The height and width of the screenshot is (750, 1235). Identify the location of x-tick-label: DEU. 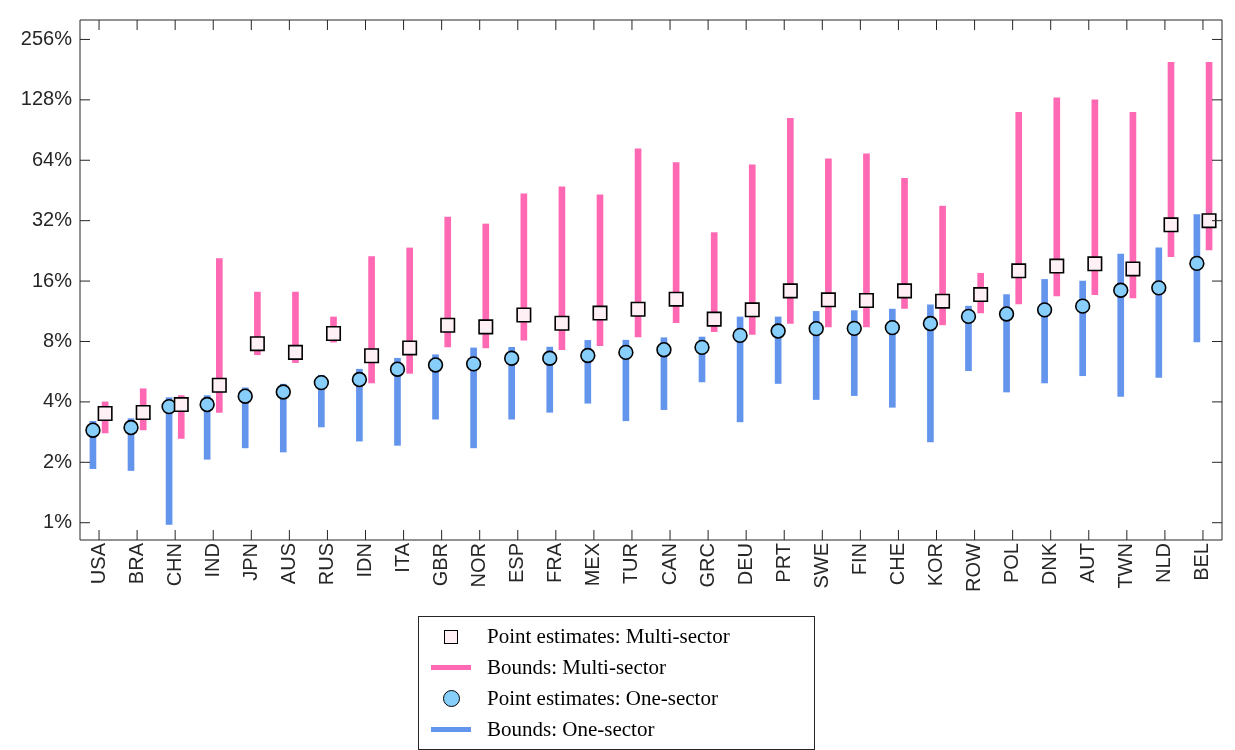
(744, 564).